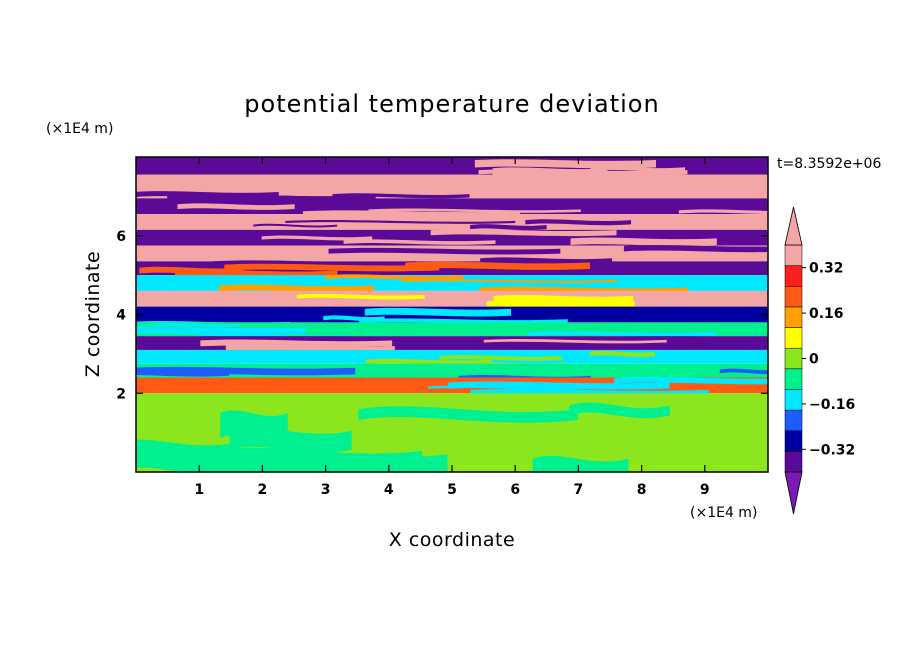 The height and width of the screenshot is (654, 904). What do you see at coordinates (826, 269) in the screenshot?
I see `colorbar-label: 0.32` at bounding box center [826, 269].